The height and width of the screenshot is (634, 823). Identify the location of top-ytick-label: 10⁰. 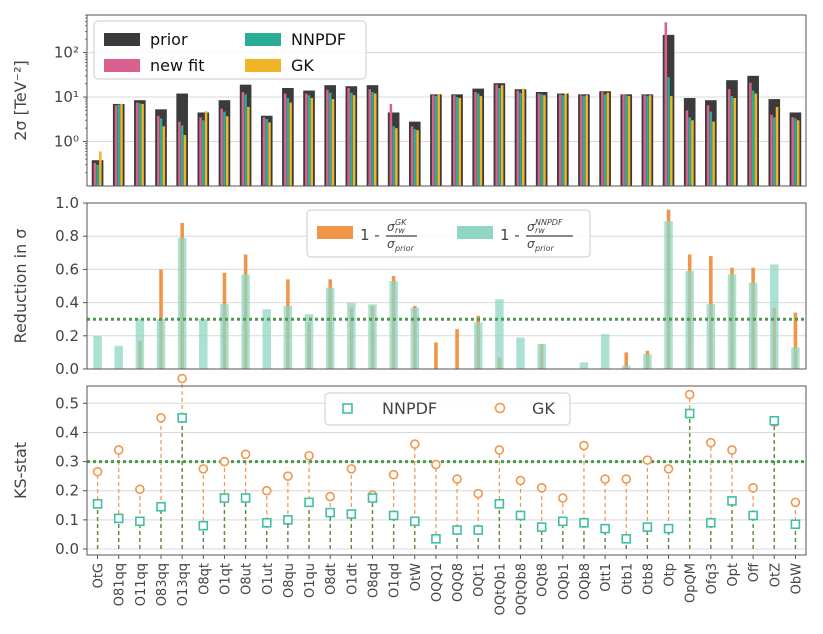
(66, 142).